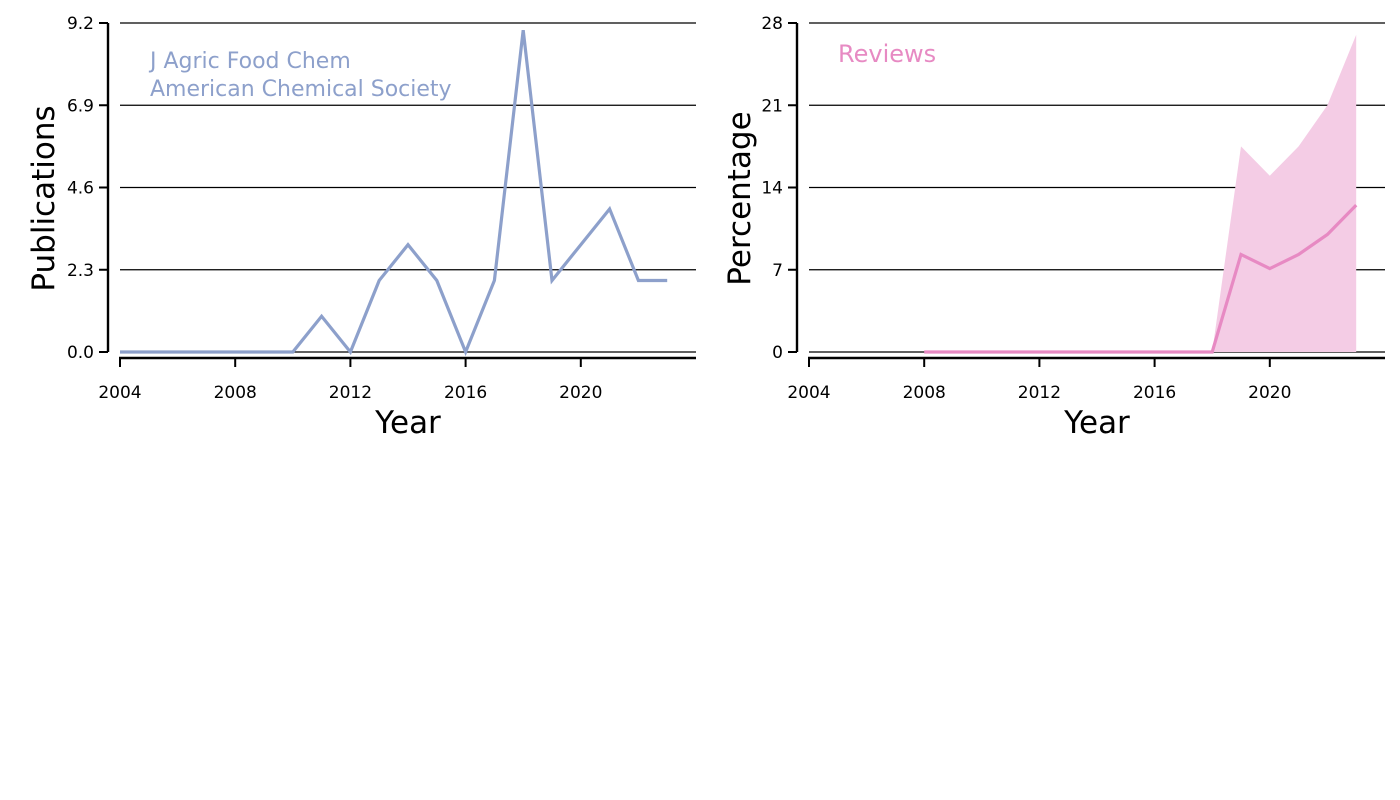 The image size is (1400, 800). What do you see at coordinates (777, 353) in the screenshot?
I see `y-tick-label: 0` at bounding box center [777, 353].